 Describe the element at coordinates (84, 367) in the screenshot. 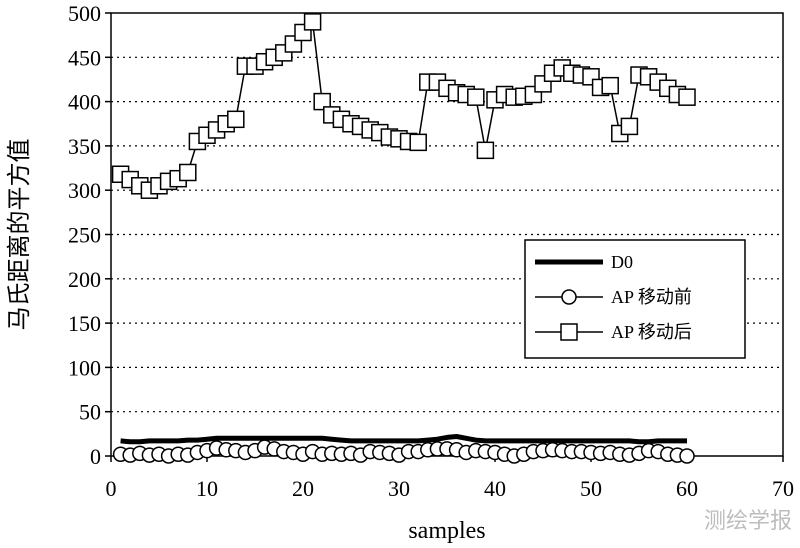

I see `y-tick-label: 100` at that location.